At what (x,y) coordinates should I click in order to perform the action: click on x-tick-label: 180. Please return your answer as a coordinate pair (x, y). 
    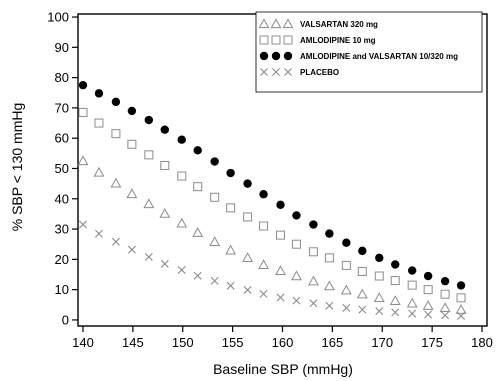
    Looking at the image, I should click on (482, 342).